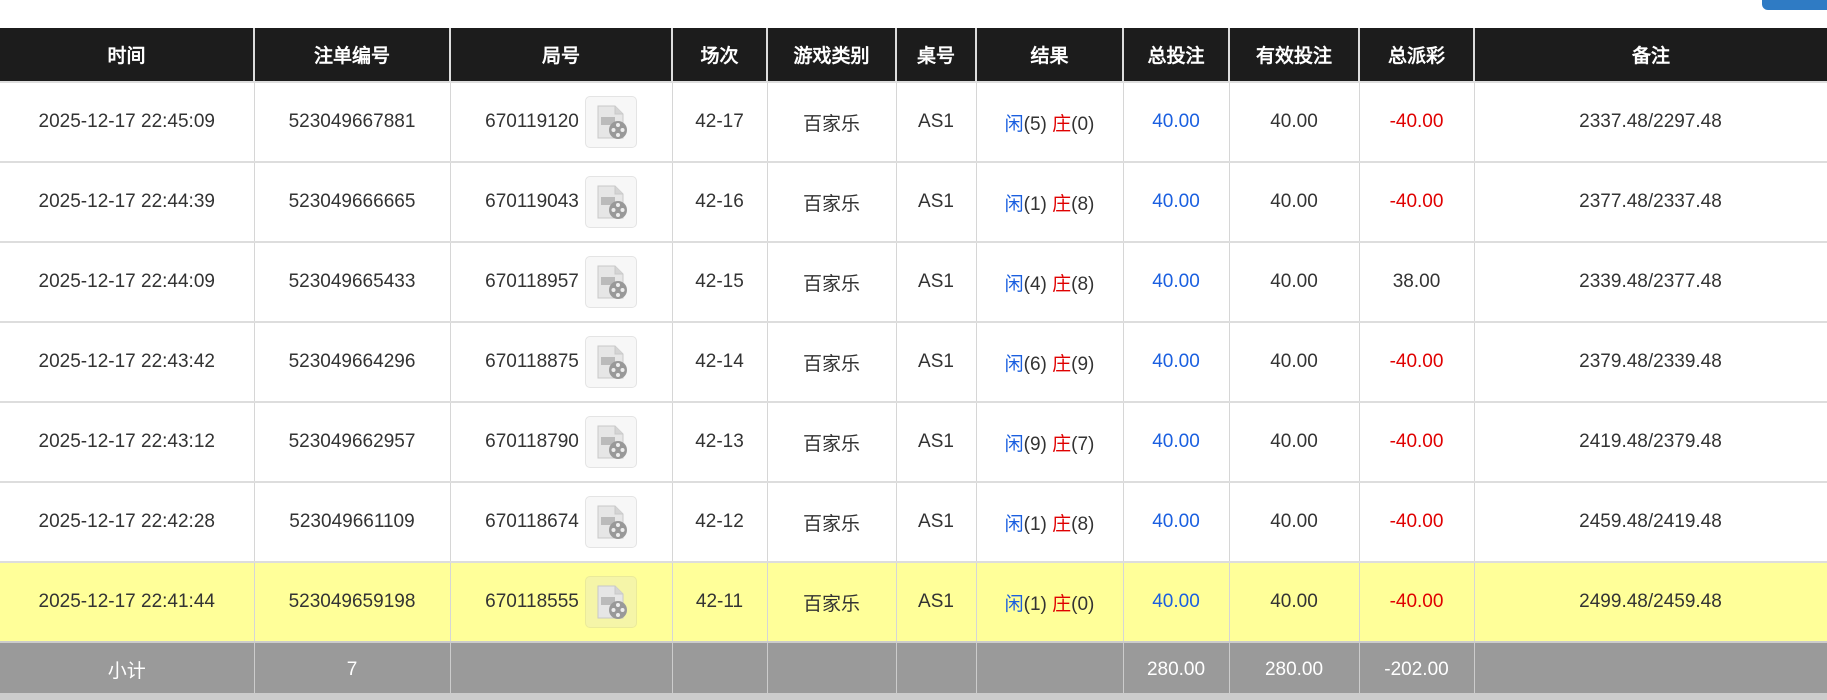 The height and width of the screenshot is (700, 1827). I want to click on round-cell: 670118674, so click(561, 522).